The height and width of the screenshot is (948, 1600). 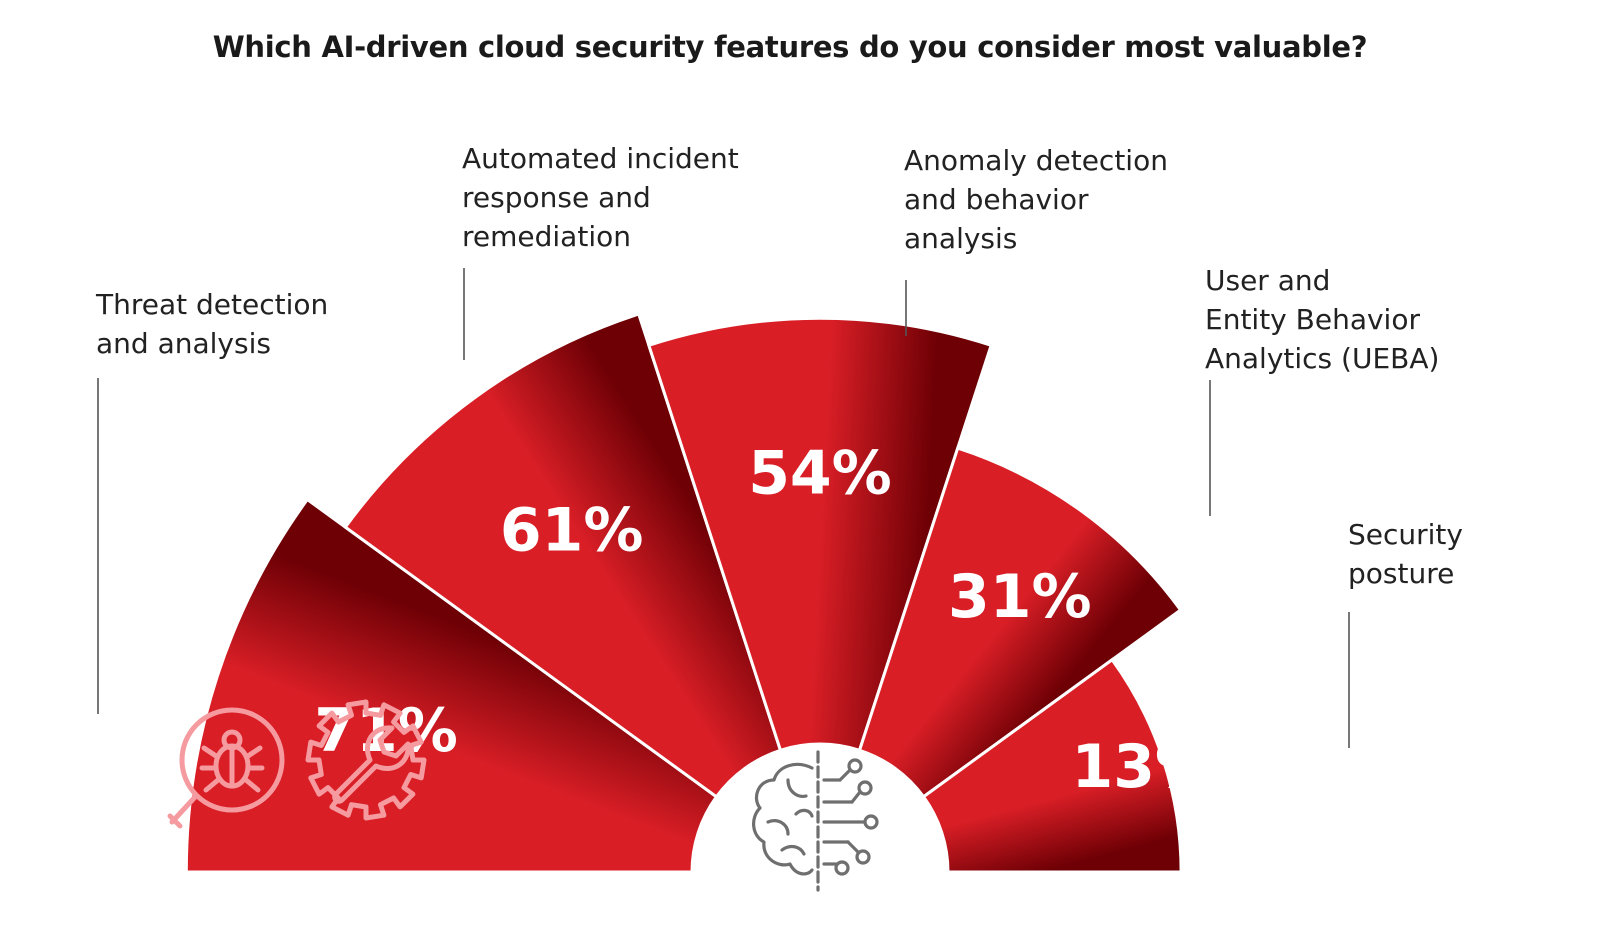 What do you see at coordinates (366, 760) in the screenshot?
I see `gear-wrench-icon` at bounding box center [366, 760].